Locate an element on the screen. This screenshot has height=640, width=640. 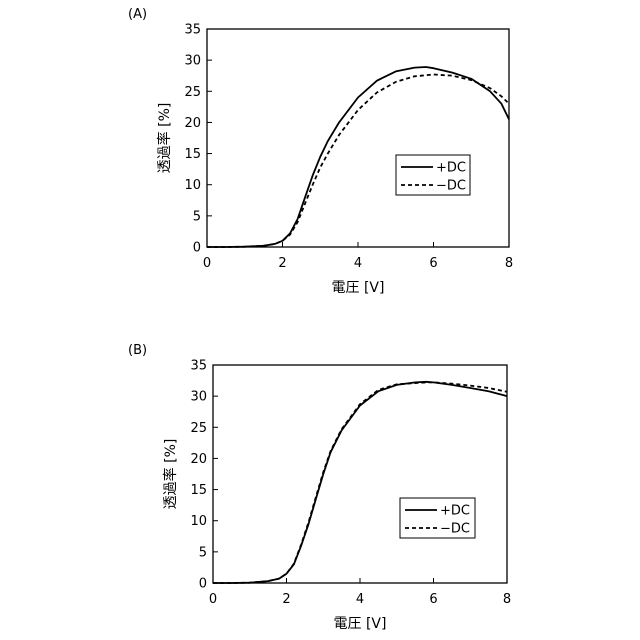
series-line-plus-dc is located at coordinates (360, 482).